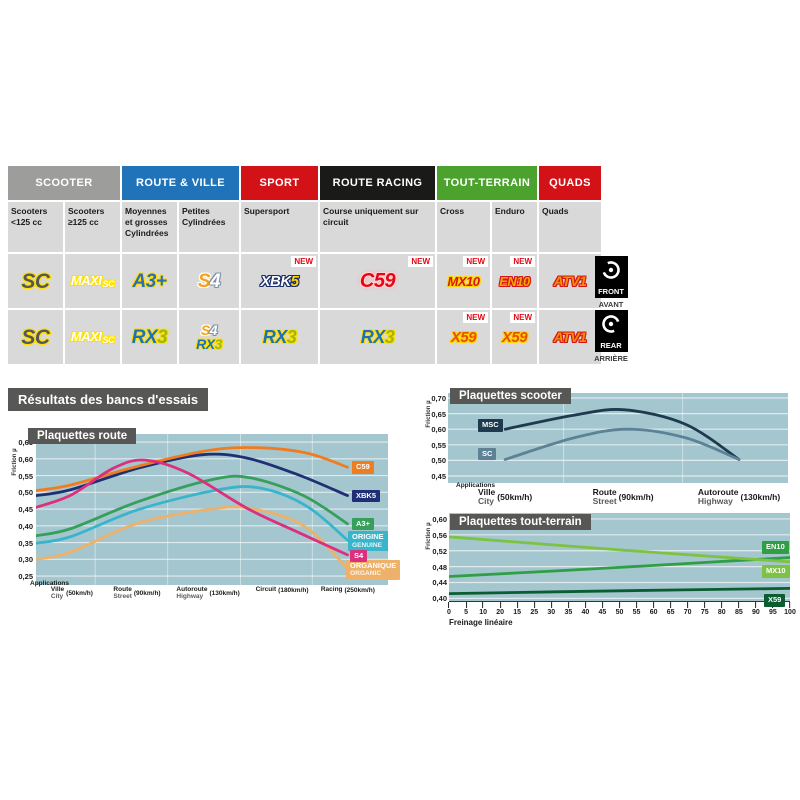 This screenshot has height=800, width=800. What do you see at coordinates (92, 281) in the screenshot?
I see `product-logo: MAXI SC` at bounding box center [92, 281].